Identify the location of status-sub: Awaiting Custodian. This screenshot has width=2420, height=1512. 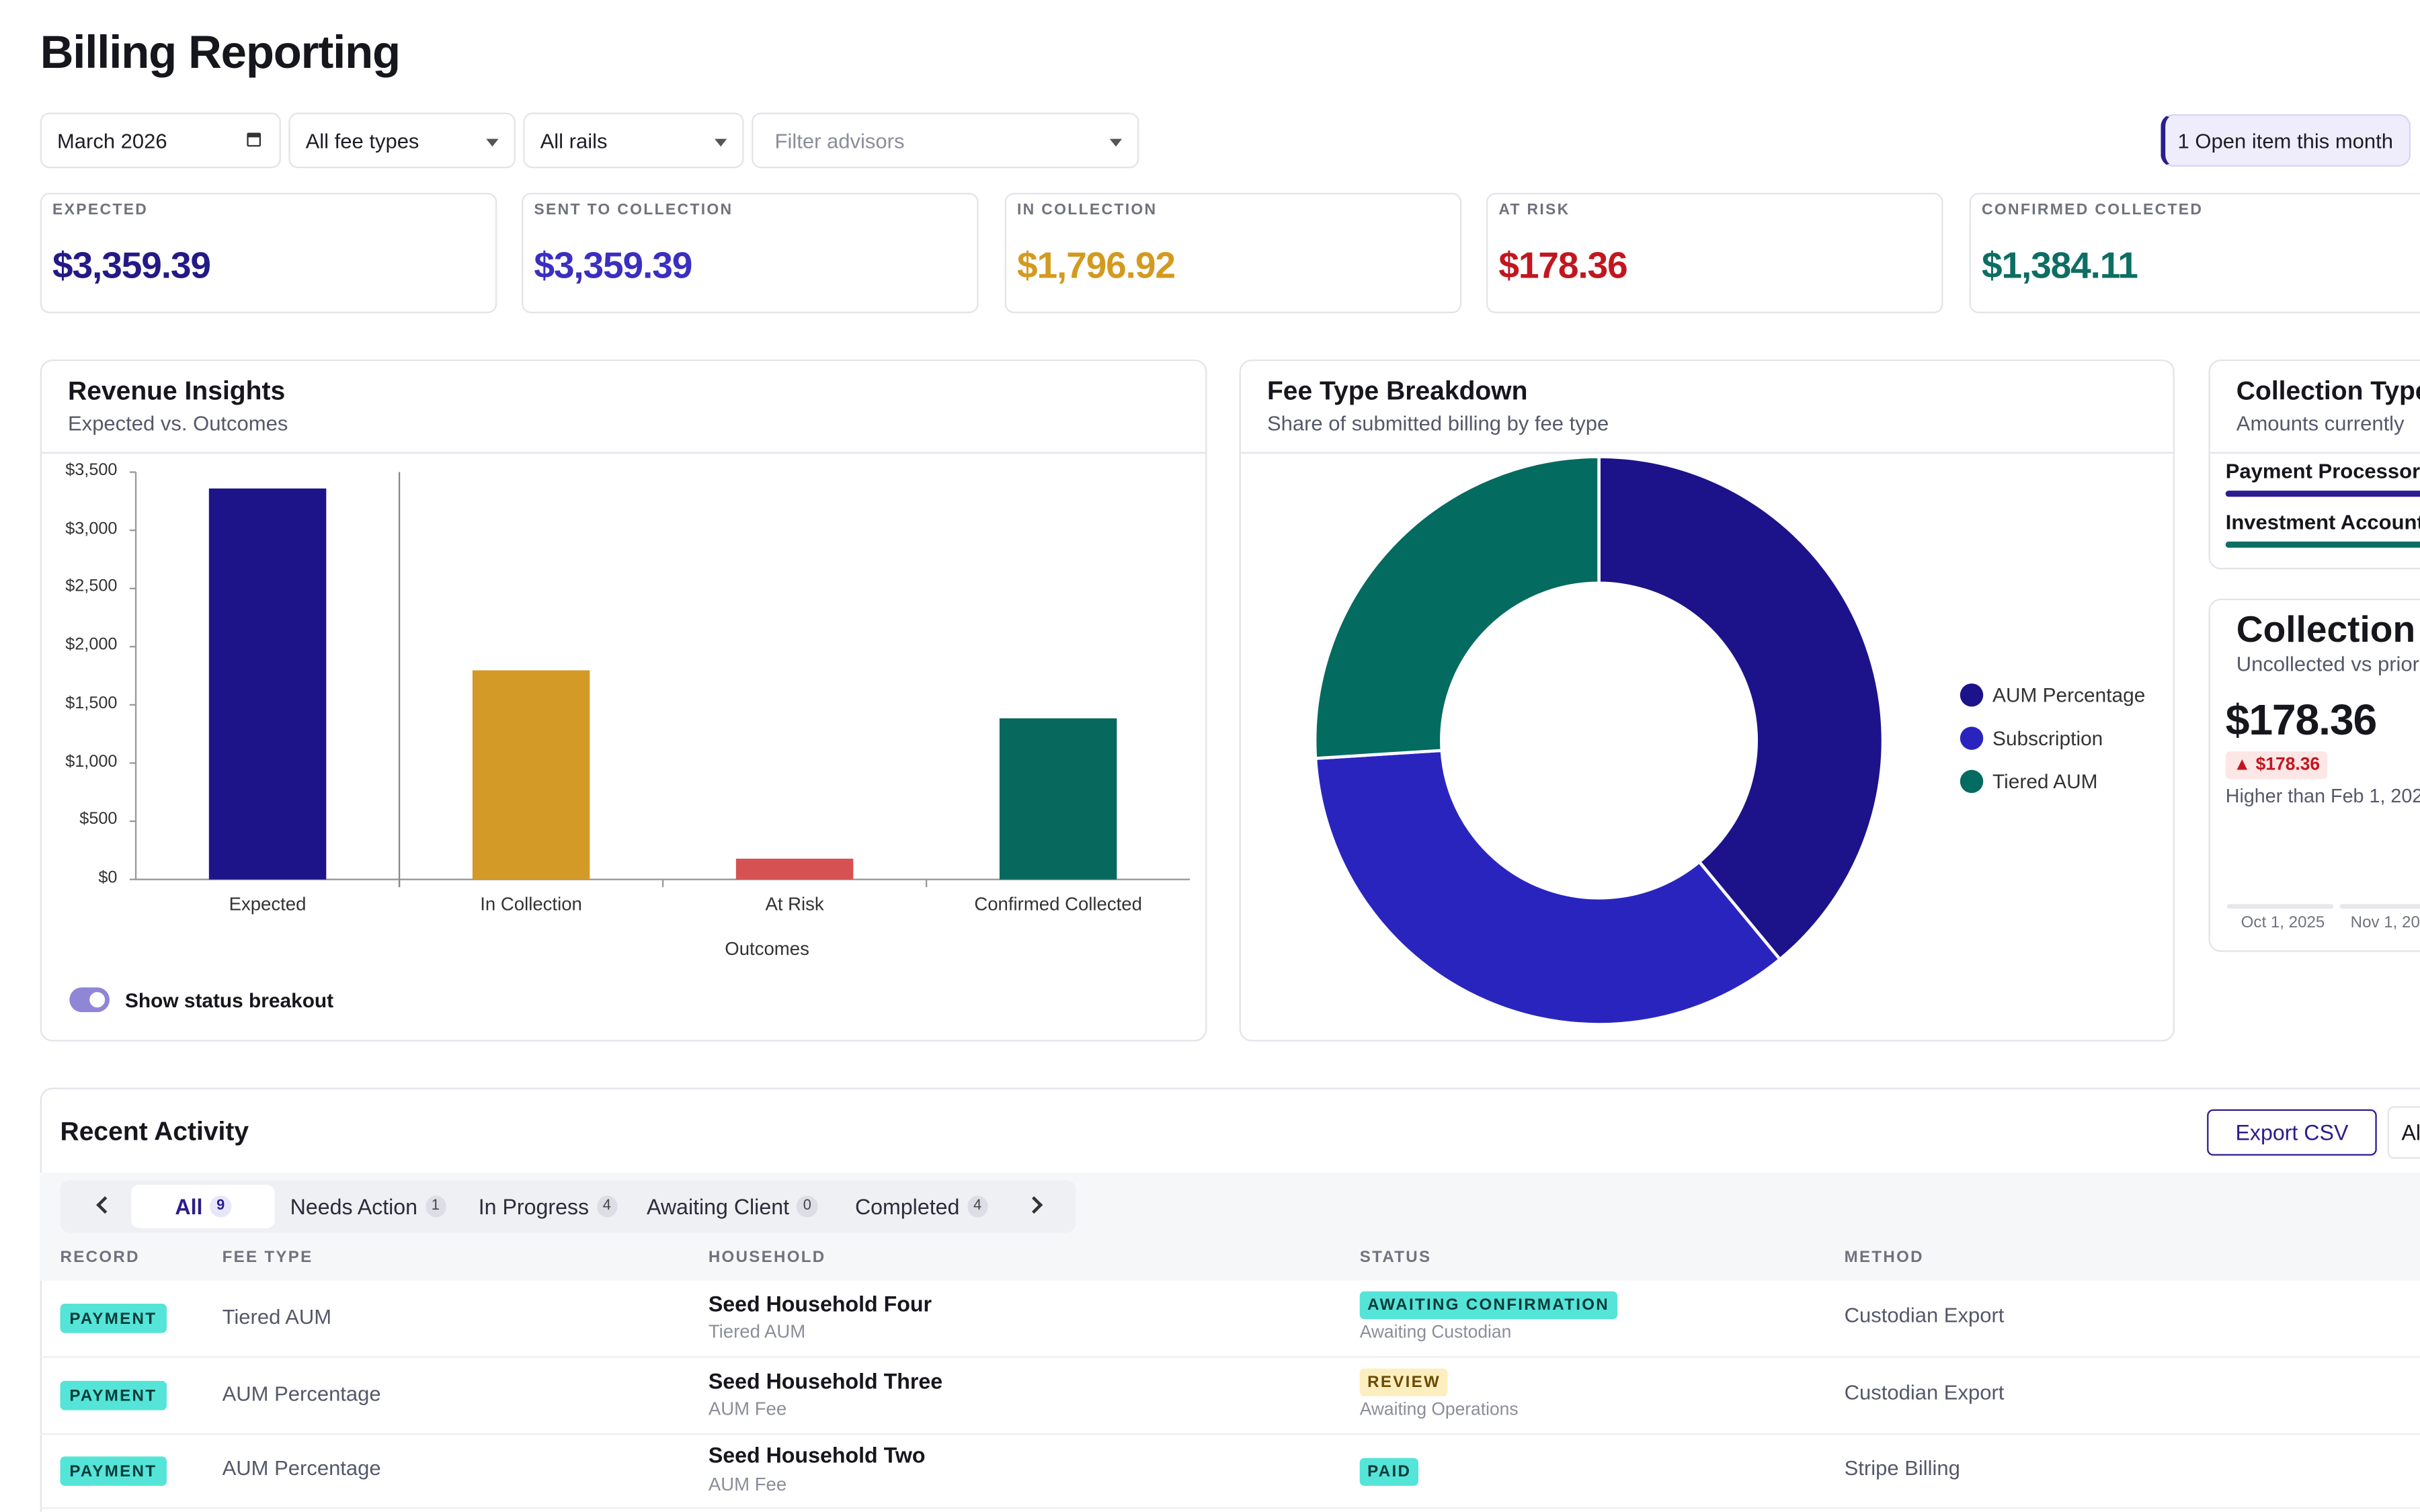
(1436, 1333).